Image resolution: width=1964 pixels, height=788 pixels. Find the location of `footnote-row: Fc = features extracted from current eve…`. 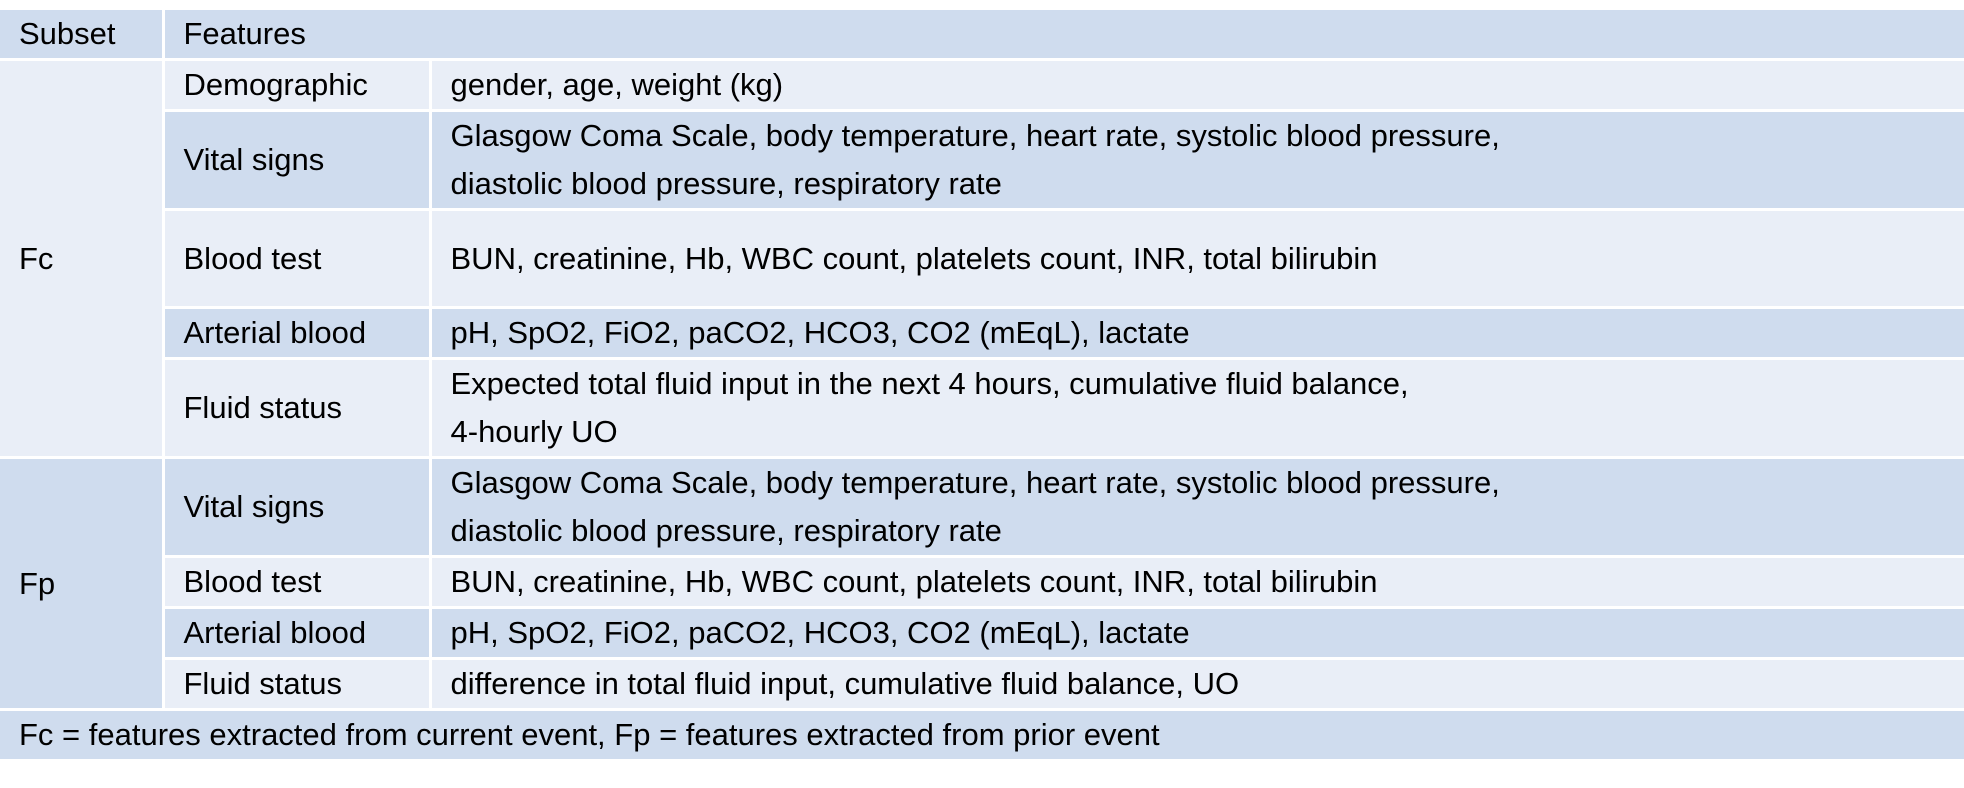

footnote-row: Fc = features extracted from current eve… is located at coordinates (982, 735).